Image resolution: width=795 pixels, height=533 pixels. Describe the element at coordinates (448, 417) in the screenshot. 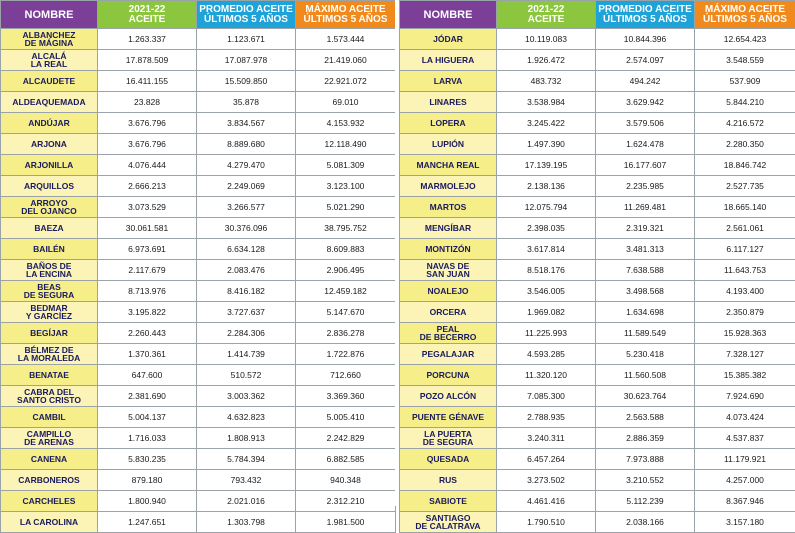

I see `municipality-name: PUENTE GÉNAVE` at that location.